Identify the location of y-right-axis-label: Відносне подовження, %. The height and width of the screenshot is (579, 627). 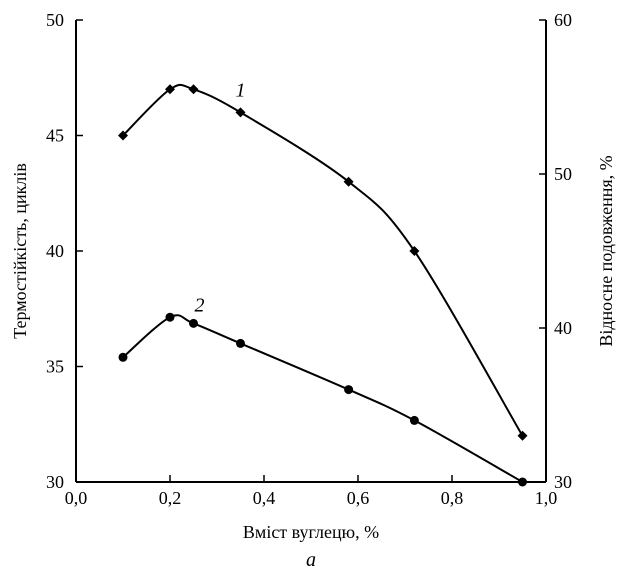
(606, 250).